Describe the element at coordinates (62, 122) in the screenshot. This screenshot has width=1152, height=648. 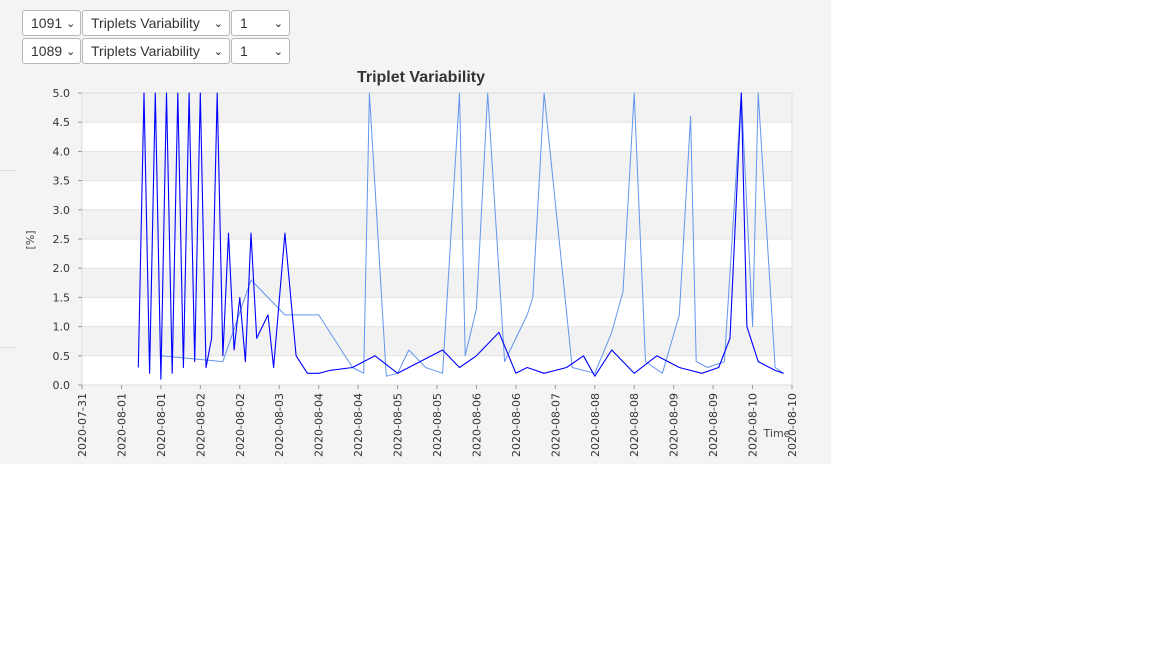
I see `y-tick-label: 4.5` at that location.